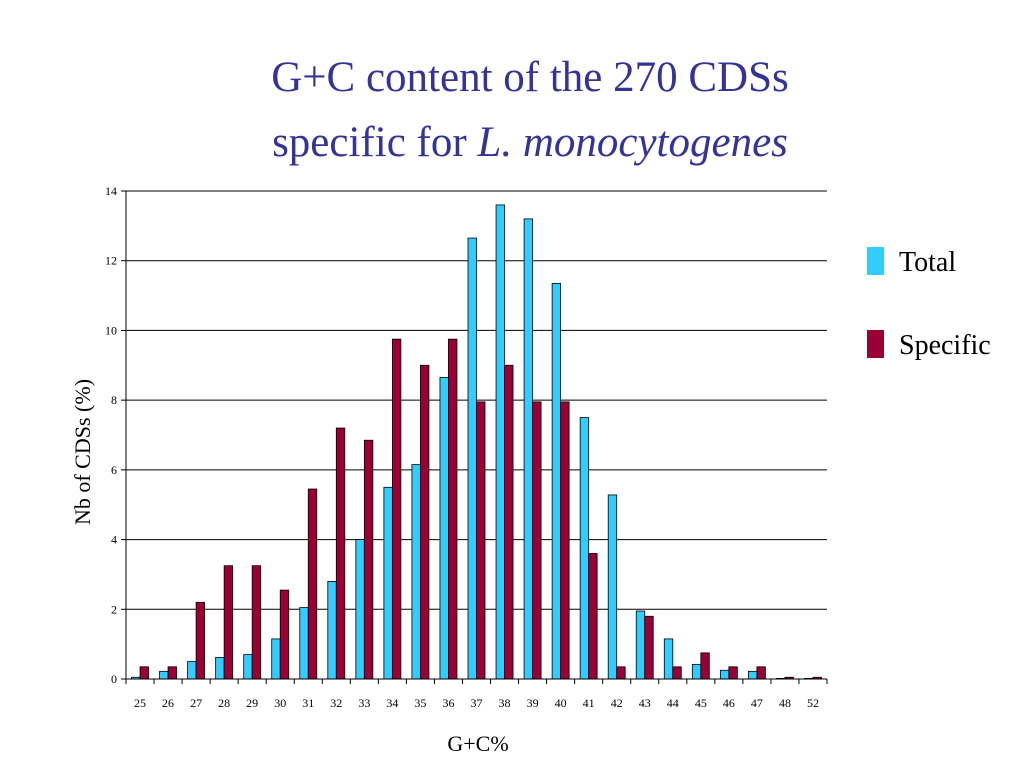  Describe the element at coordinates (813, 703) in the screenshot. I see `x-tick-label: 52` at that location.